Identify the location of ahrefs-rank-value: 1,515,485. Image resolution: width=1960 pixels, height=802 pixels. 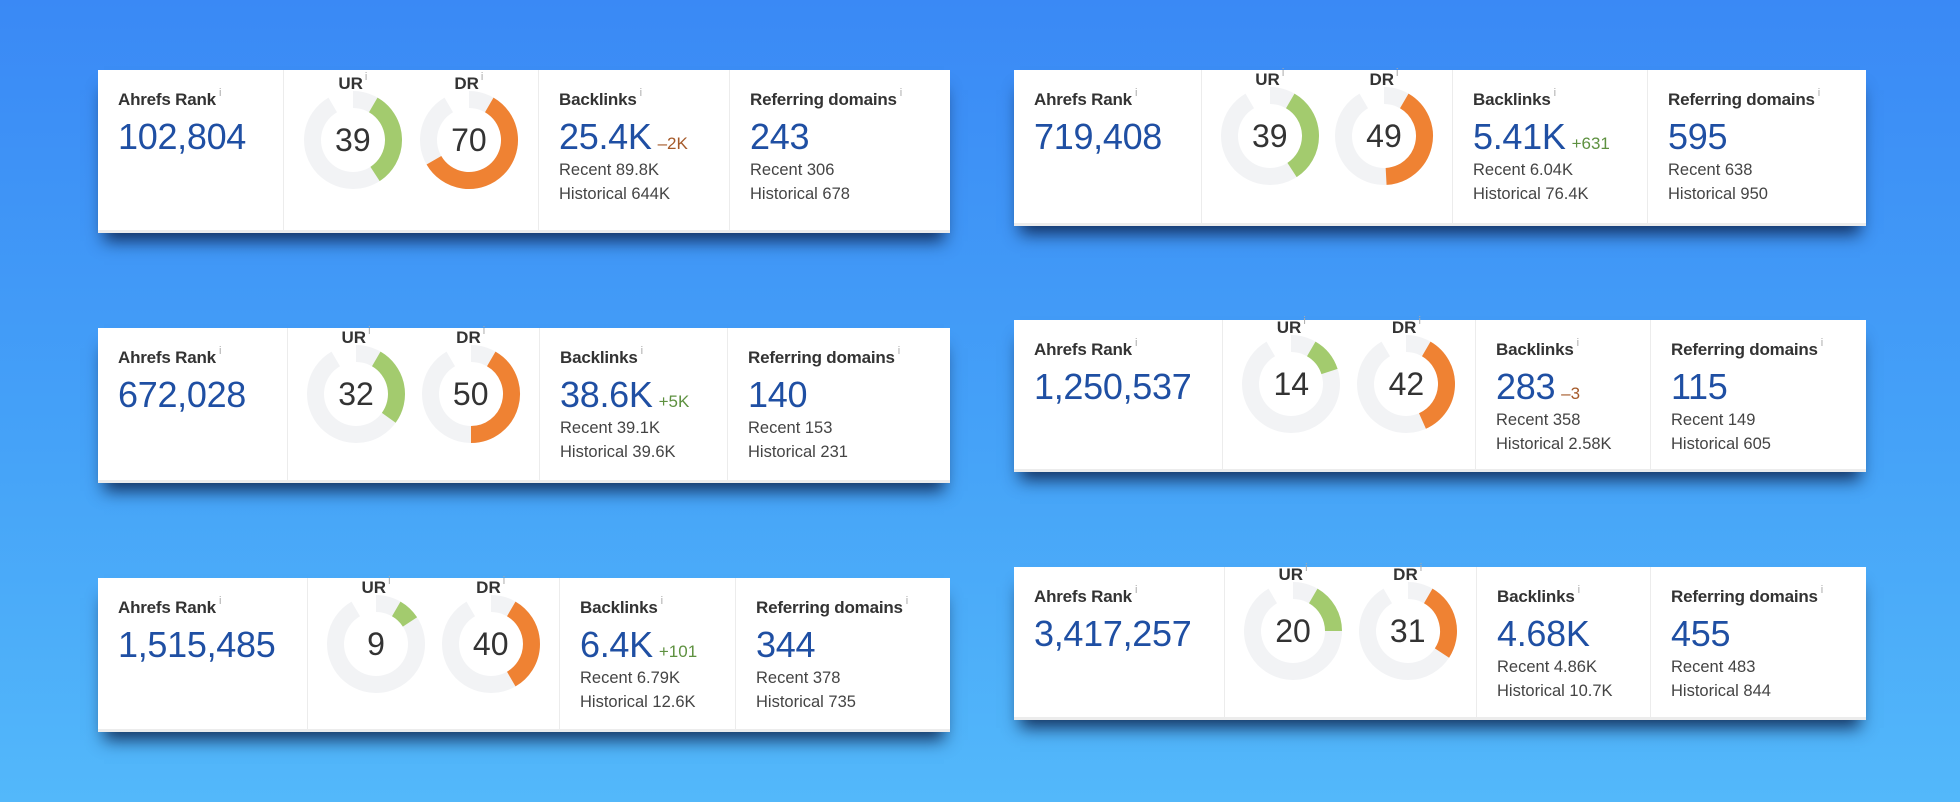
(197, 644).